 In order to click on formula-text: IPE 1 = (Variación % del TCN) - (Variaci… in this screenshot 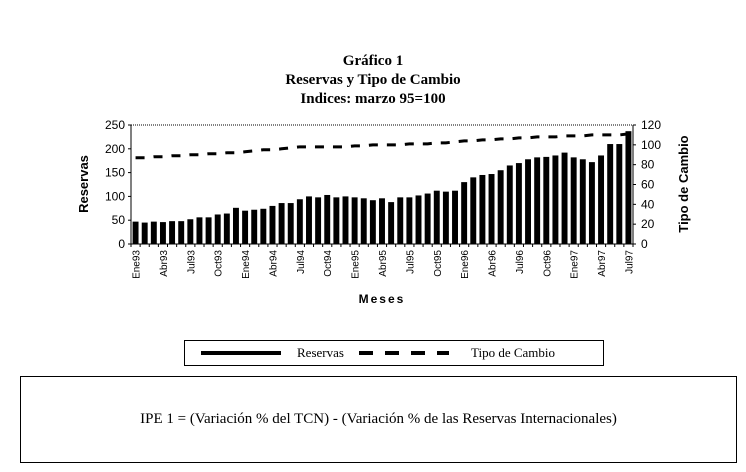, I will do `click(378, 419)`.